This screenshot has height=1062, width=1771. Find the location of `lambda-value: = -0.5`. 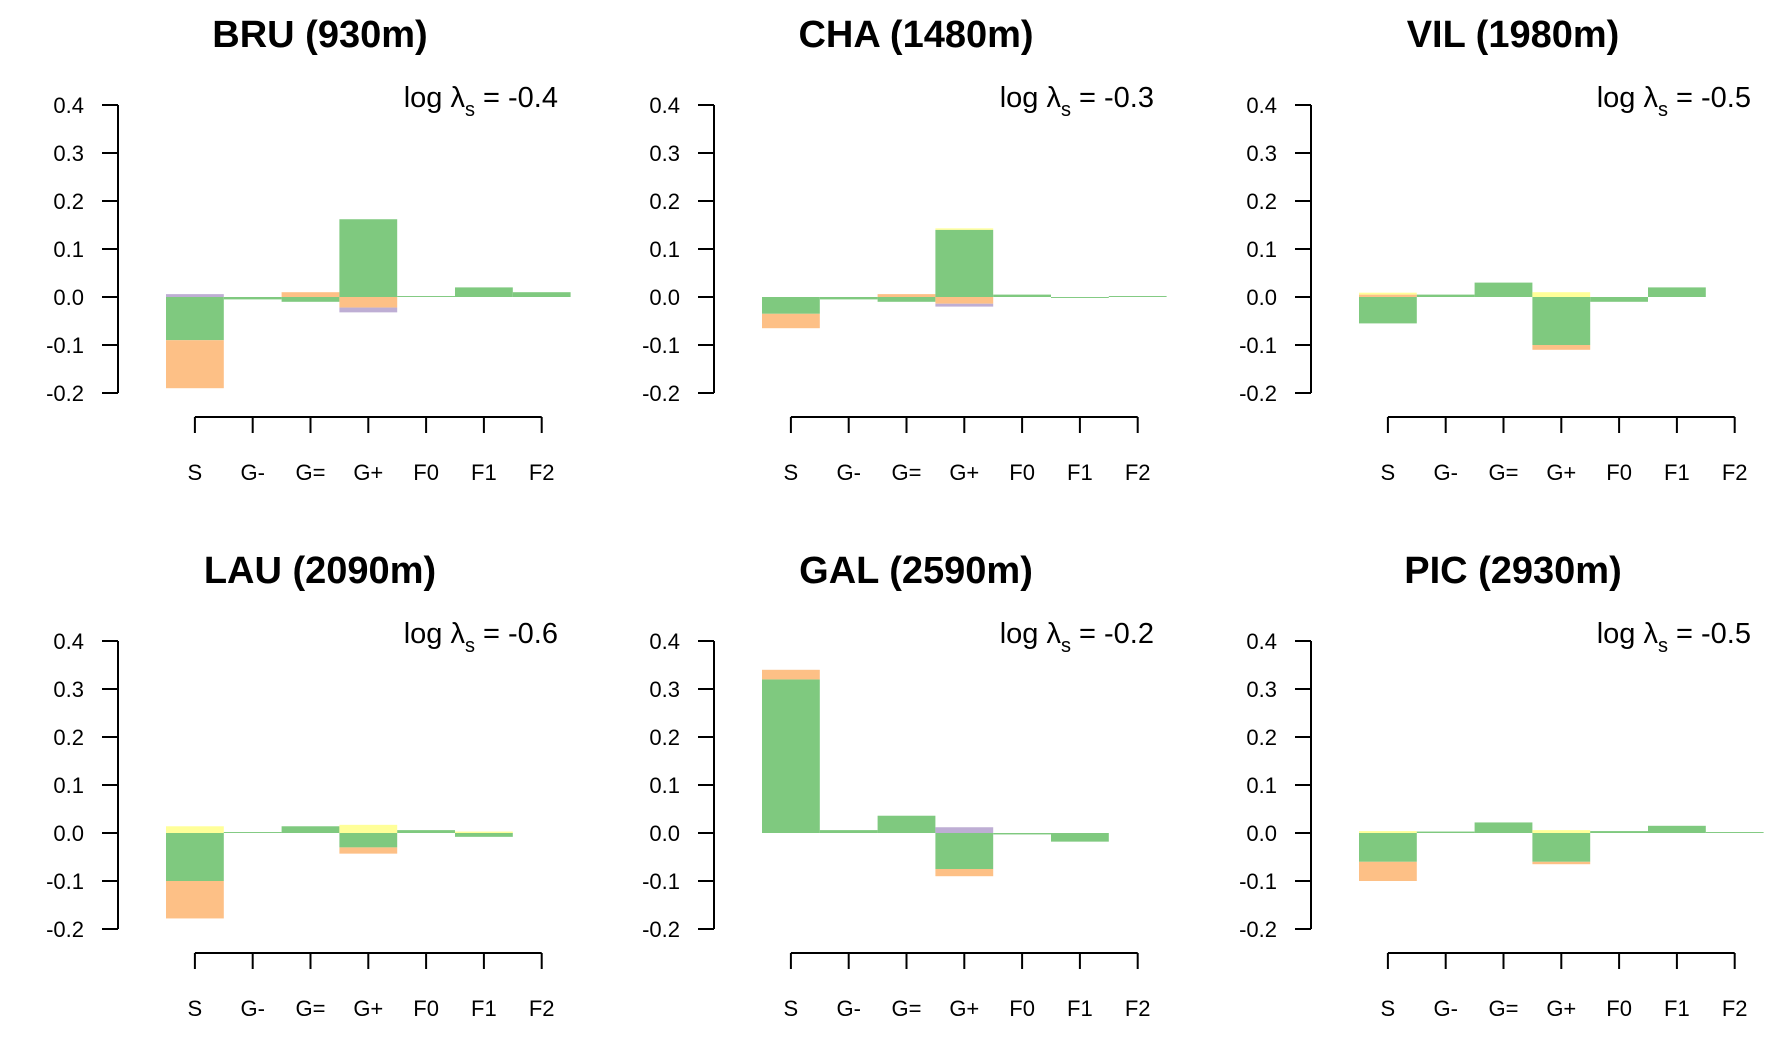

lambda-value: = -0.5 is located at coordinates (1709, 634).